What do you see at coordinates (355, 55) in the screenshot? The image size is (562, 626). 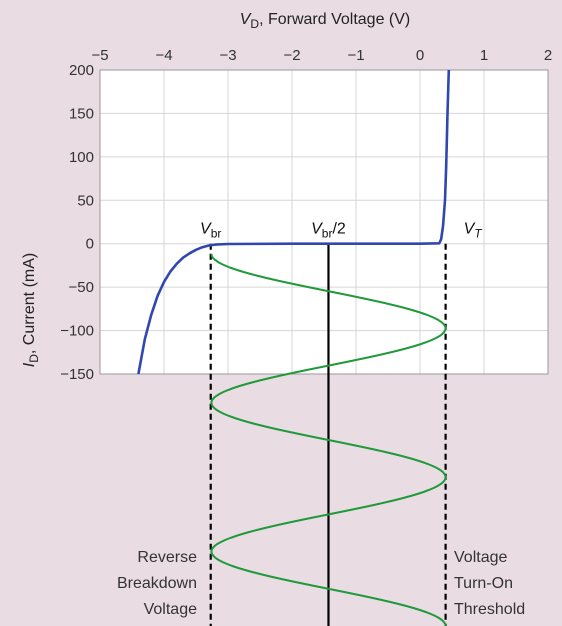 I see `x-tick-label: −1` at bounding box center [355, 55].